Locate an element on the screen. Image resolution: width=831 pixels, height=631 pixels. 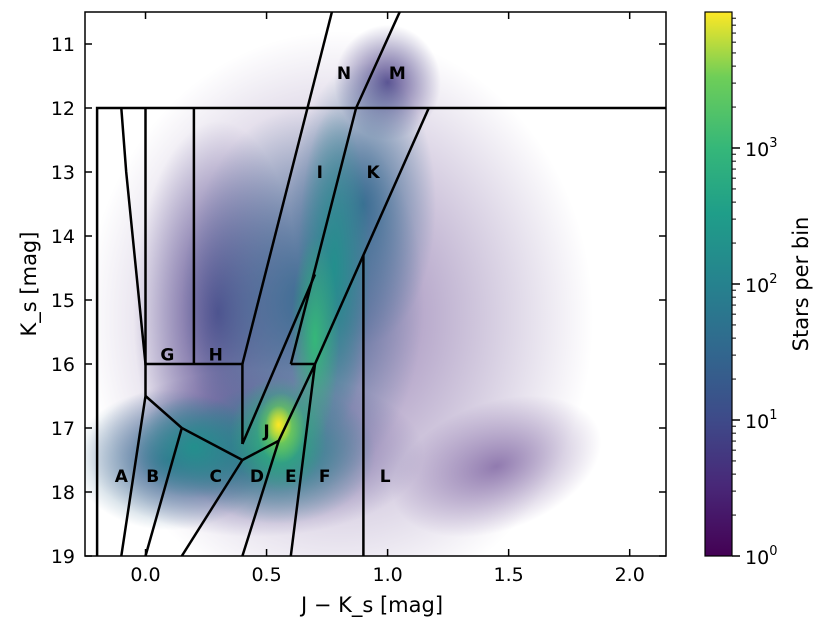
region-label-d: D is located at coordinates (257, 477).